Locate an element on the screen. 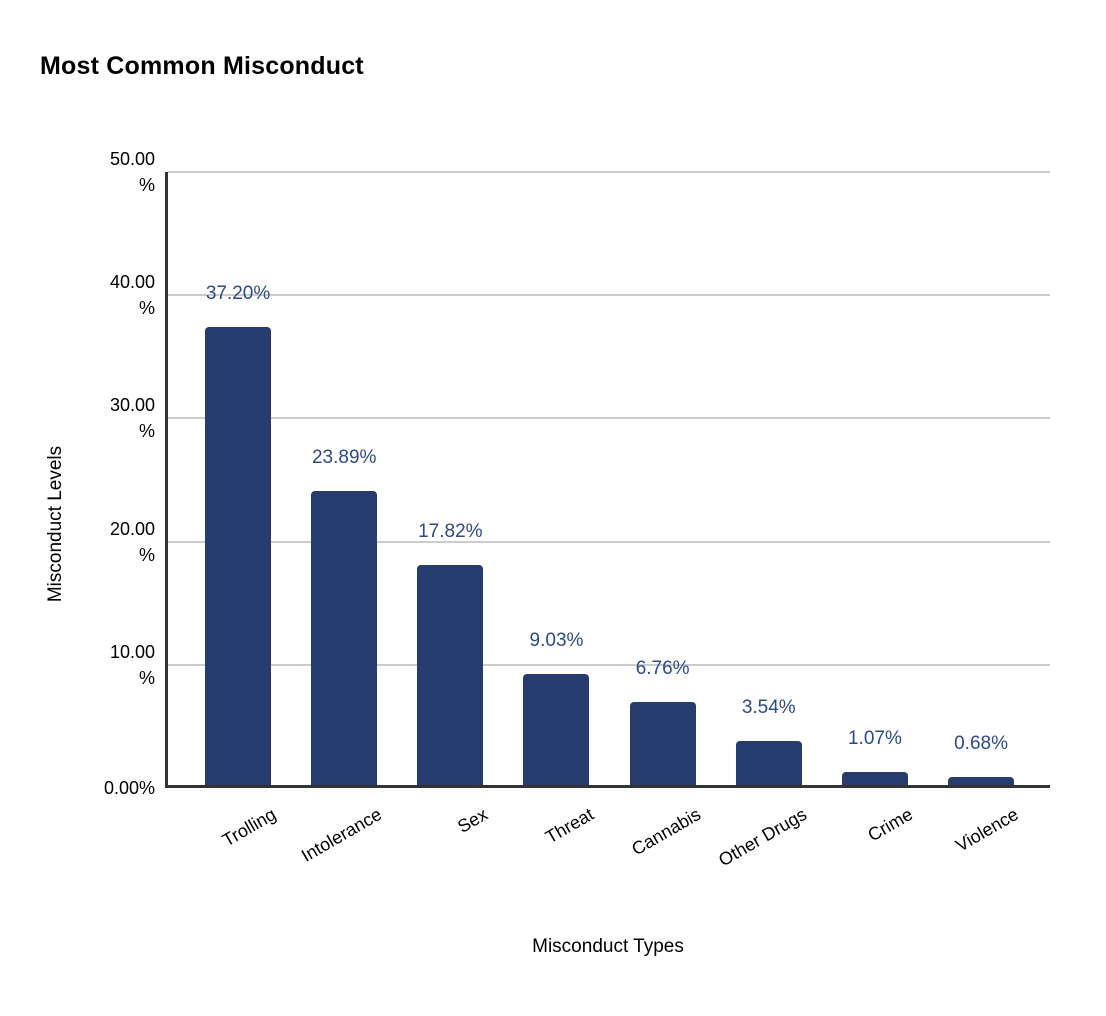  y-tick-label: 0.00% is located at coordinates (129, 788).